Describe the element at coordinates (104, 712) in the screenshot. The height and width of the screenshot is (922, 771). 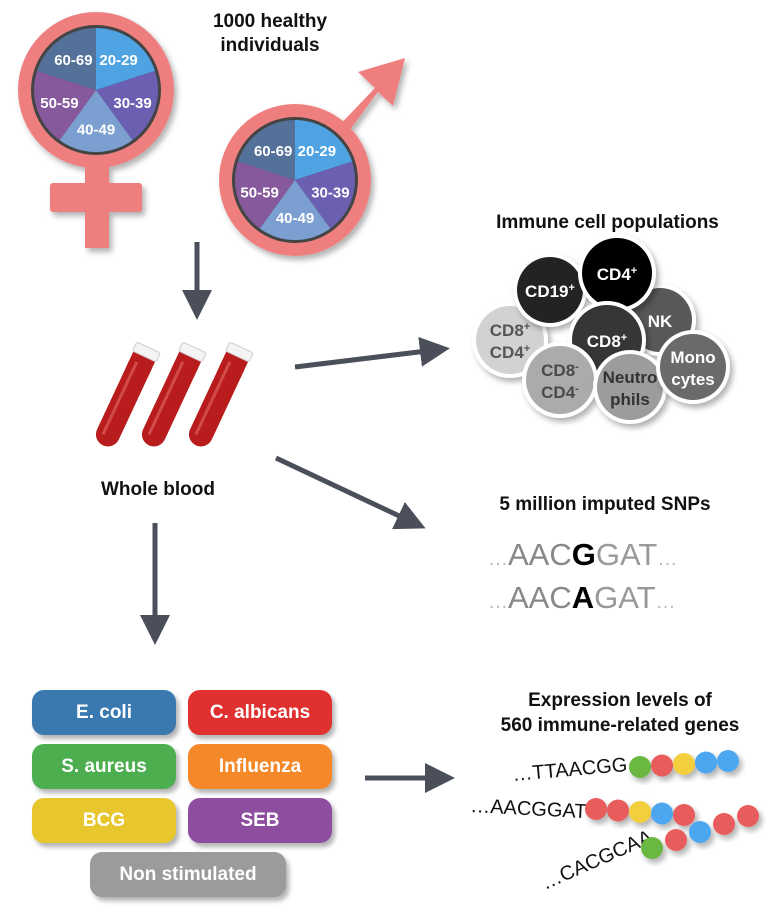
I see `stimulus-e-coli: E. coli` at that location.